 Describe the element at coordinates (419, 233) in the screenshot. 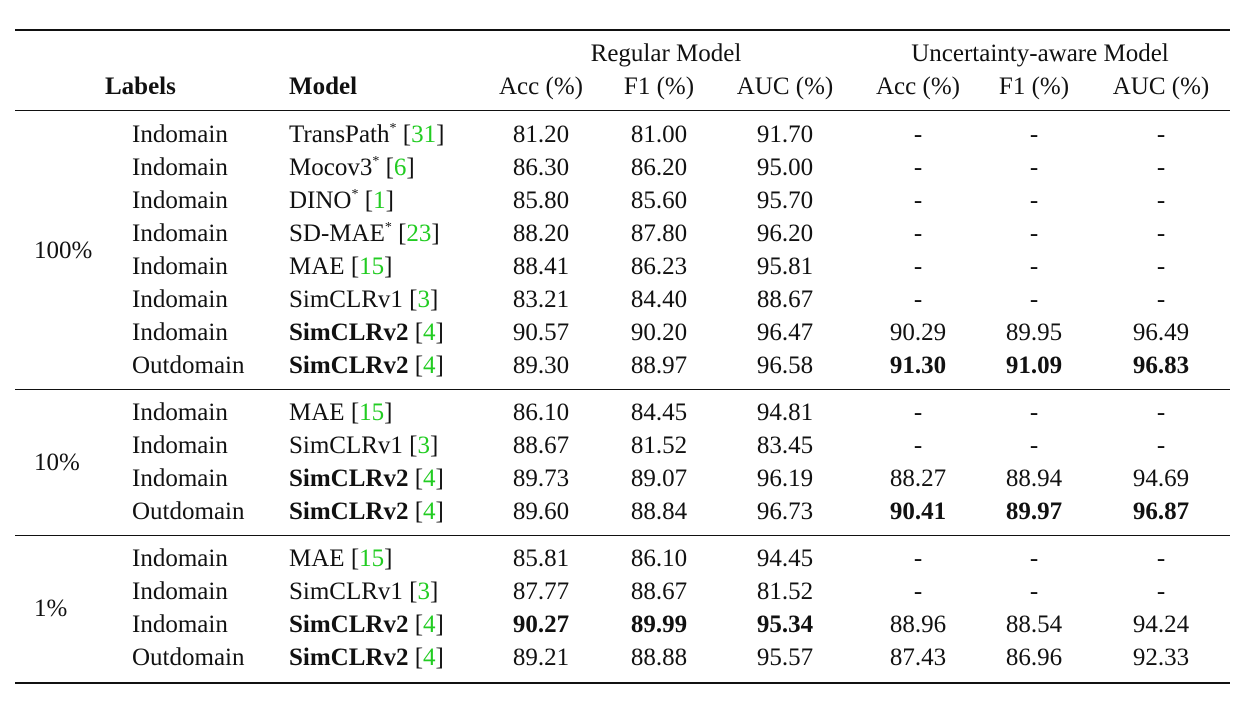

I see `citation-link: 23` at that location.